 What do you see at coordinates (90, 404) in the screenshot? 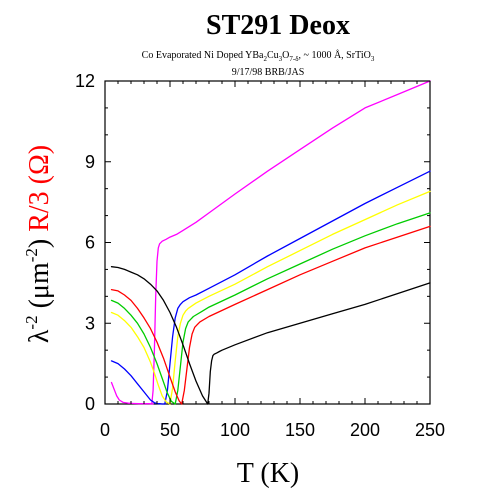
I see `y-tick-label: 0` at bounding box center [90, 404].